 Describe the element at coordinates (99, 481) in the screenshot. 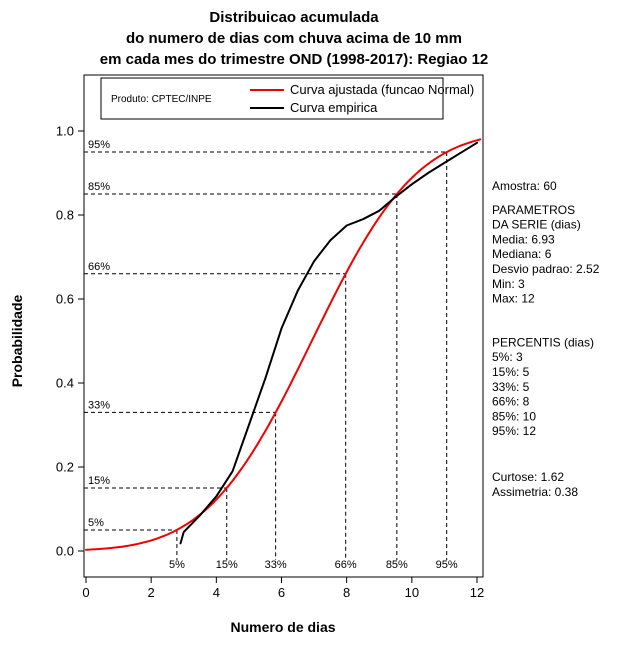

I see `percentile-left-label: 15%` at that location.